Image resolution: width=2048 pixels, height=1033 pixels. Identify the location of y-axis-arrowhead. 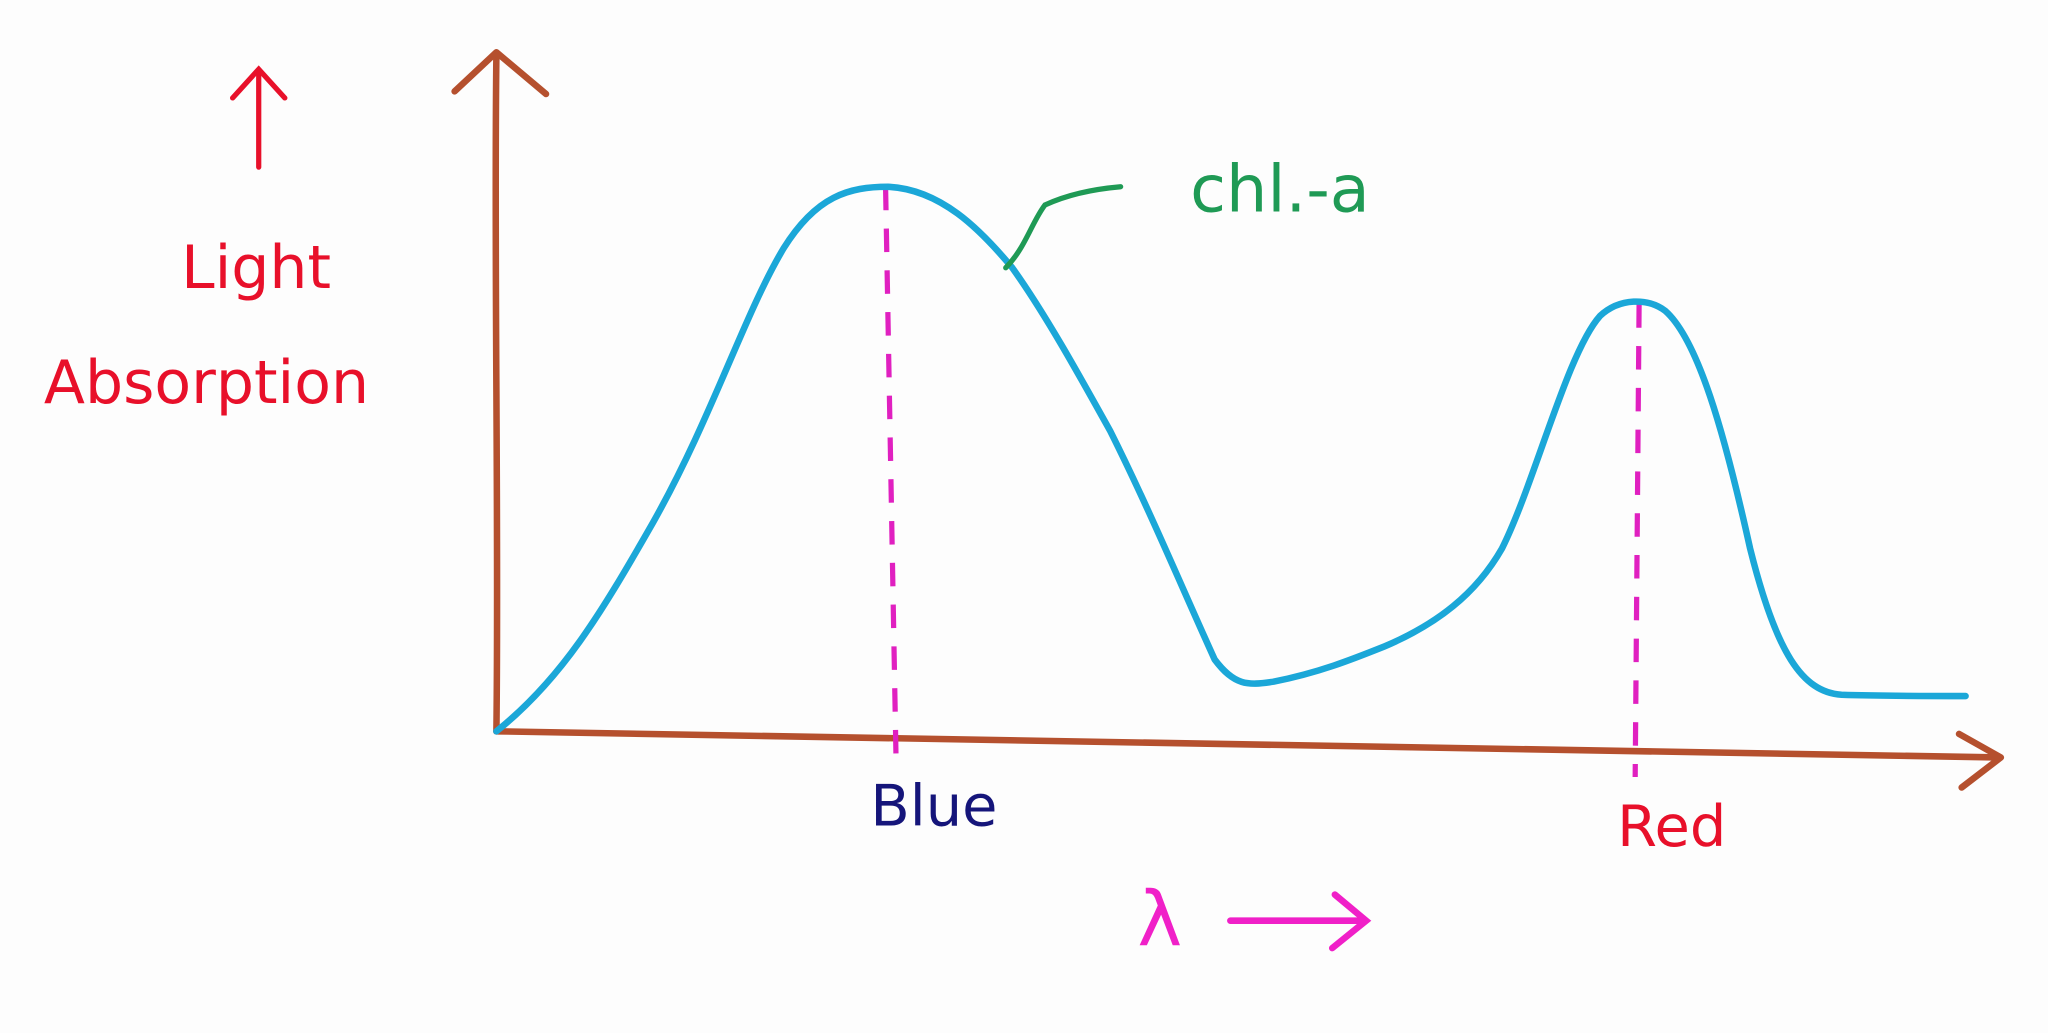
(500, 73).